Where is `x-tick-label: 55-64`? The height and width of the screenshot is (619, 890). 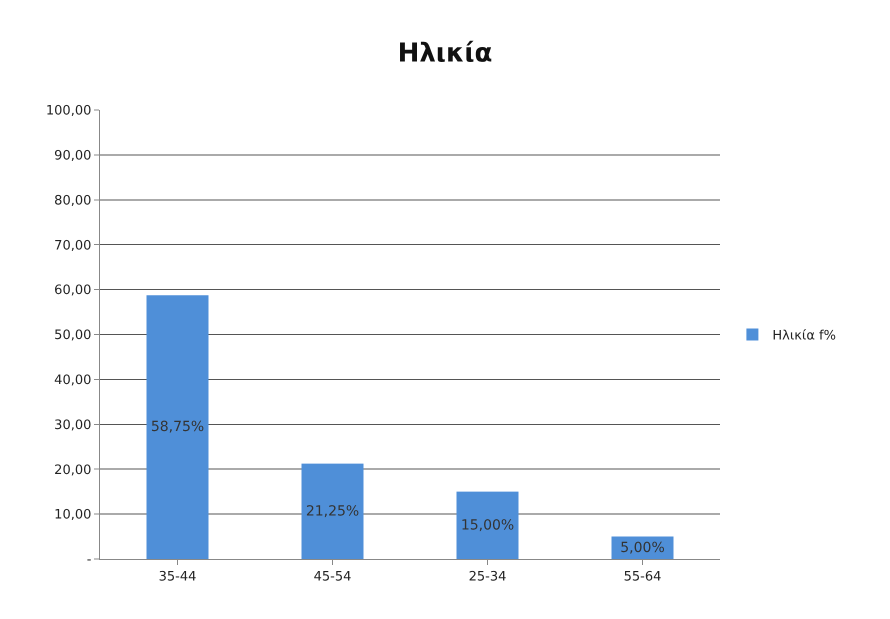 x-tick-label: 55-64 is located at coordinates (643, 577).